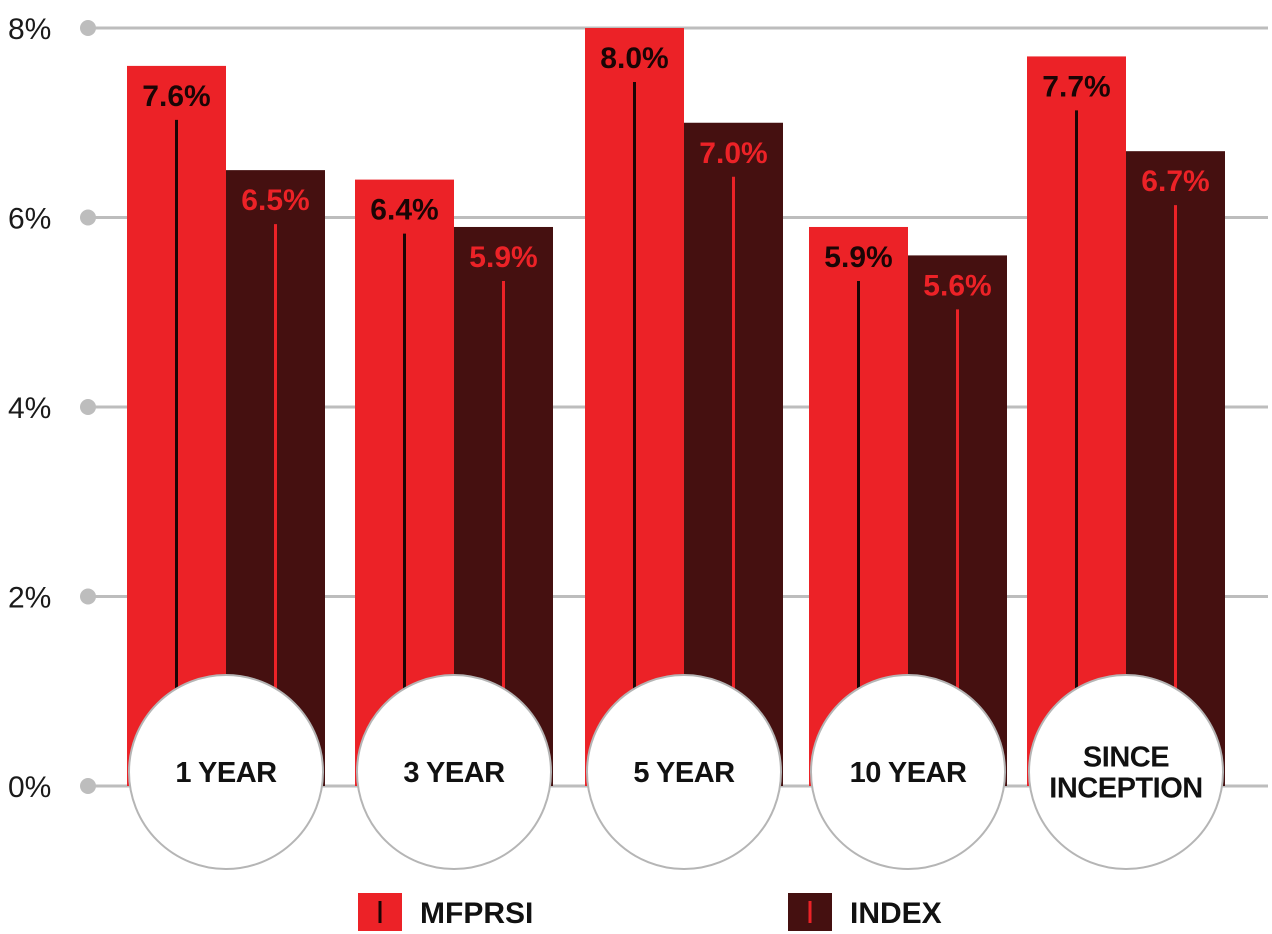 The height and width of the screenshot is (934, 1272). I want to click on category-badge-10-year, so click(908, 772).